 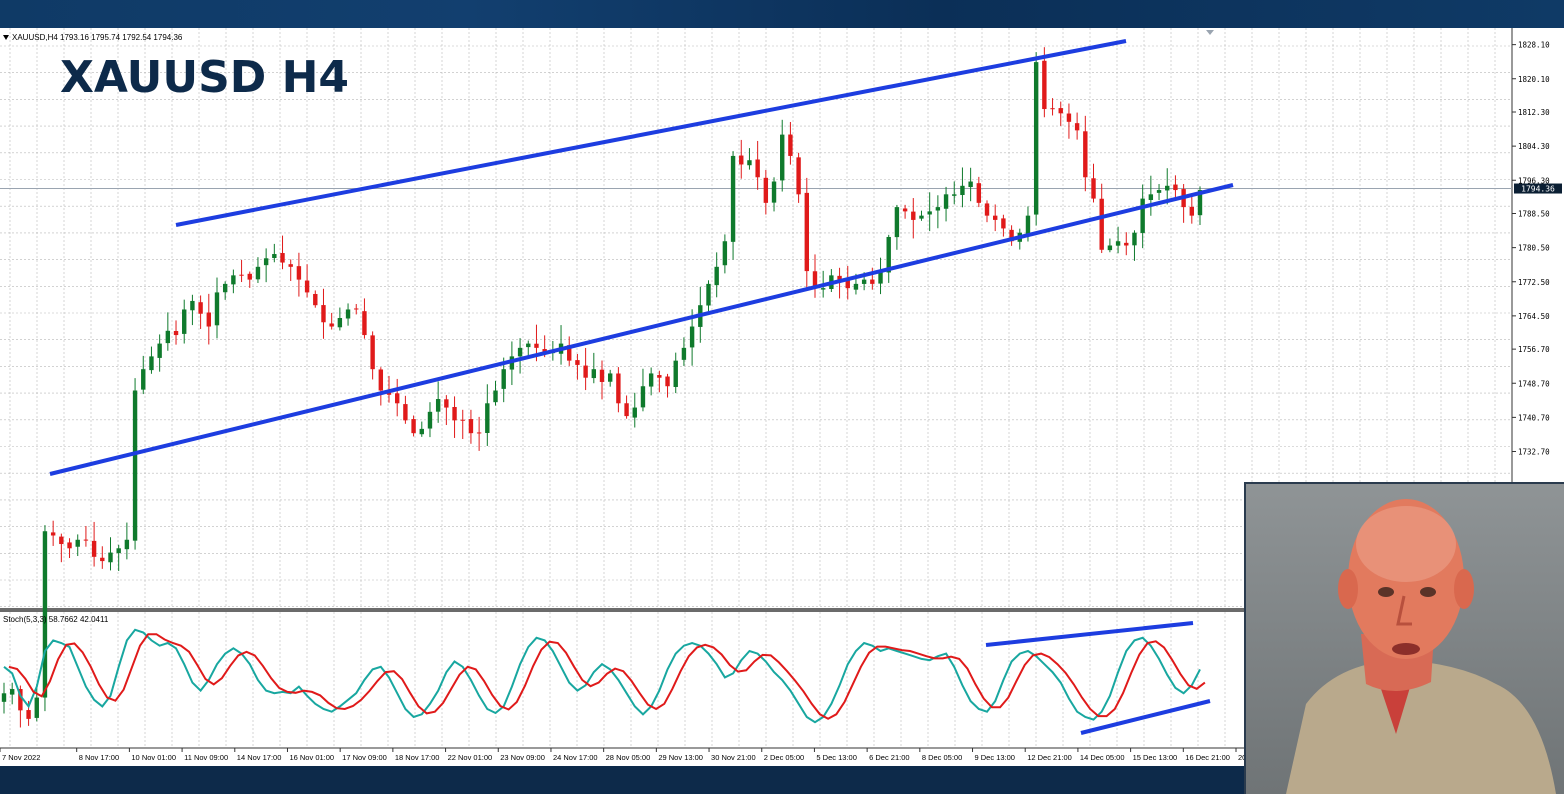 What do you see at coordinates (651, 133) in the screenshot?
I see `channel-upper-trendline` at bounding box center [651, 133].